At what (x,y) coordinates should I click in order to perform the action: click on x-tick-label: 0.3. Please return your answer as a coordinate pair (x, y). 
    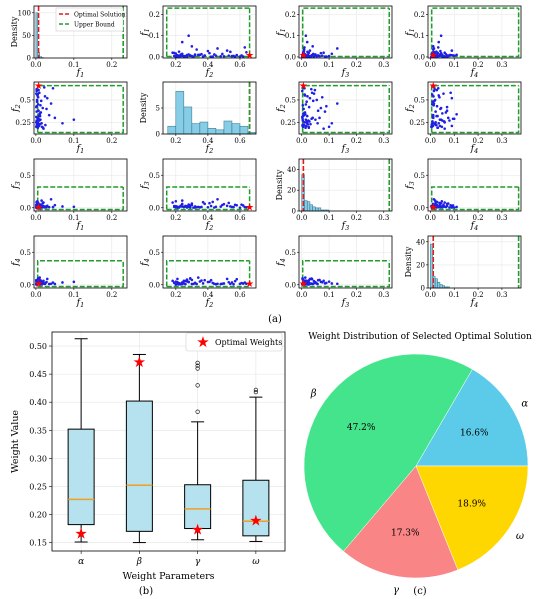
    Looking at the image, I should click on (383, 65).